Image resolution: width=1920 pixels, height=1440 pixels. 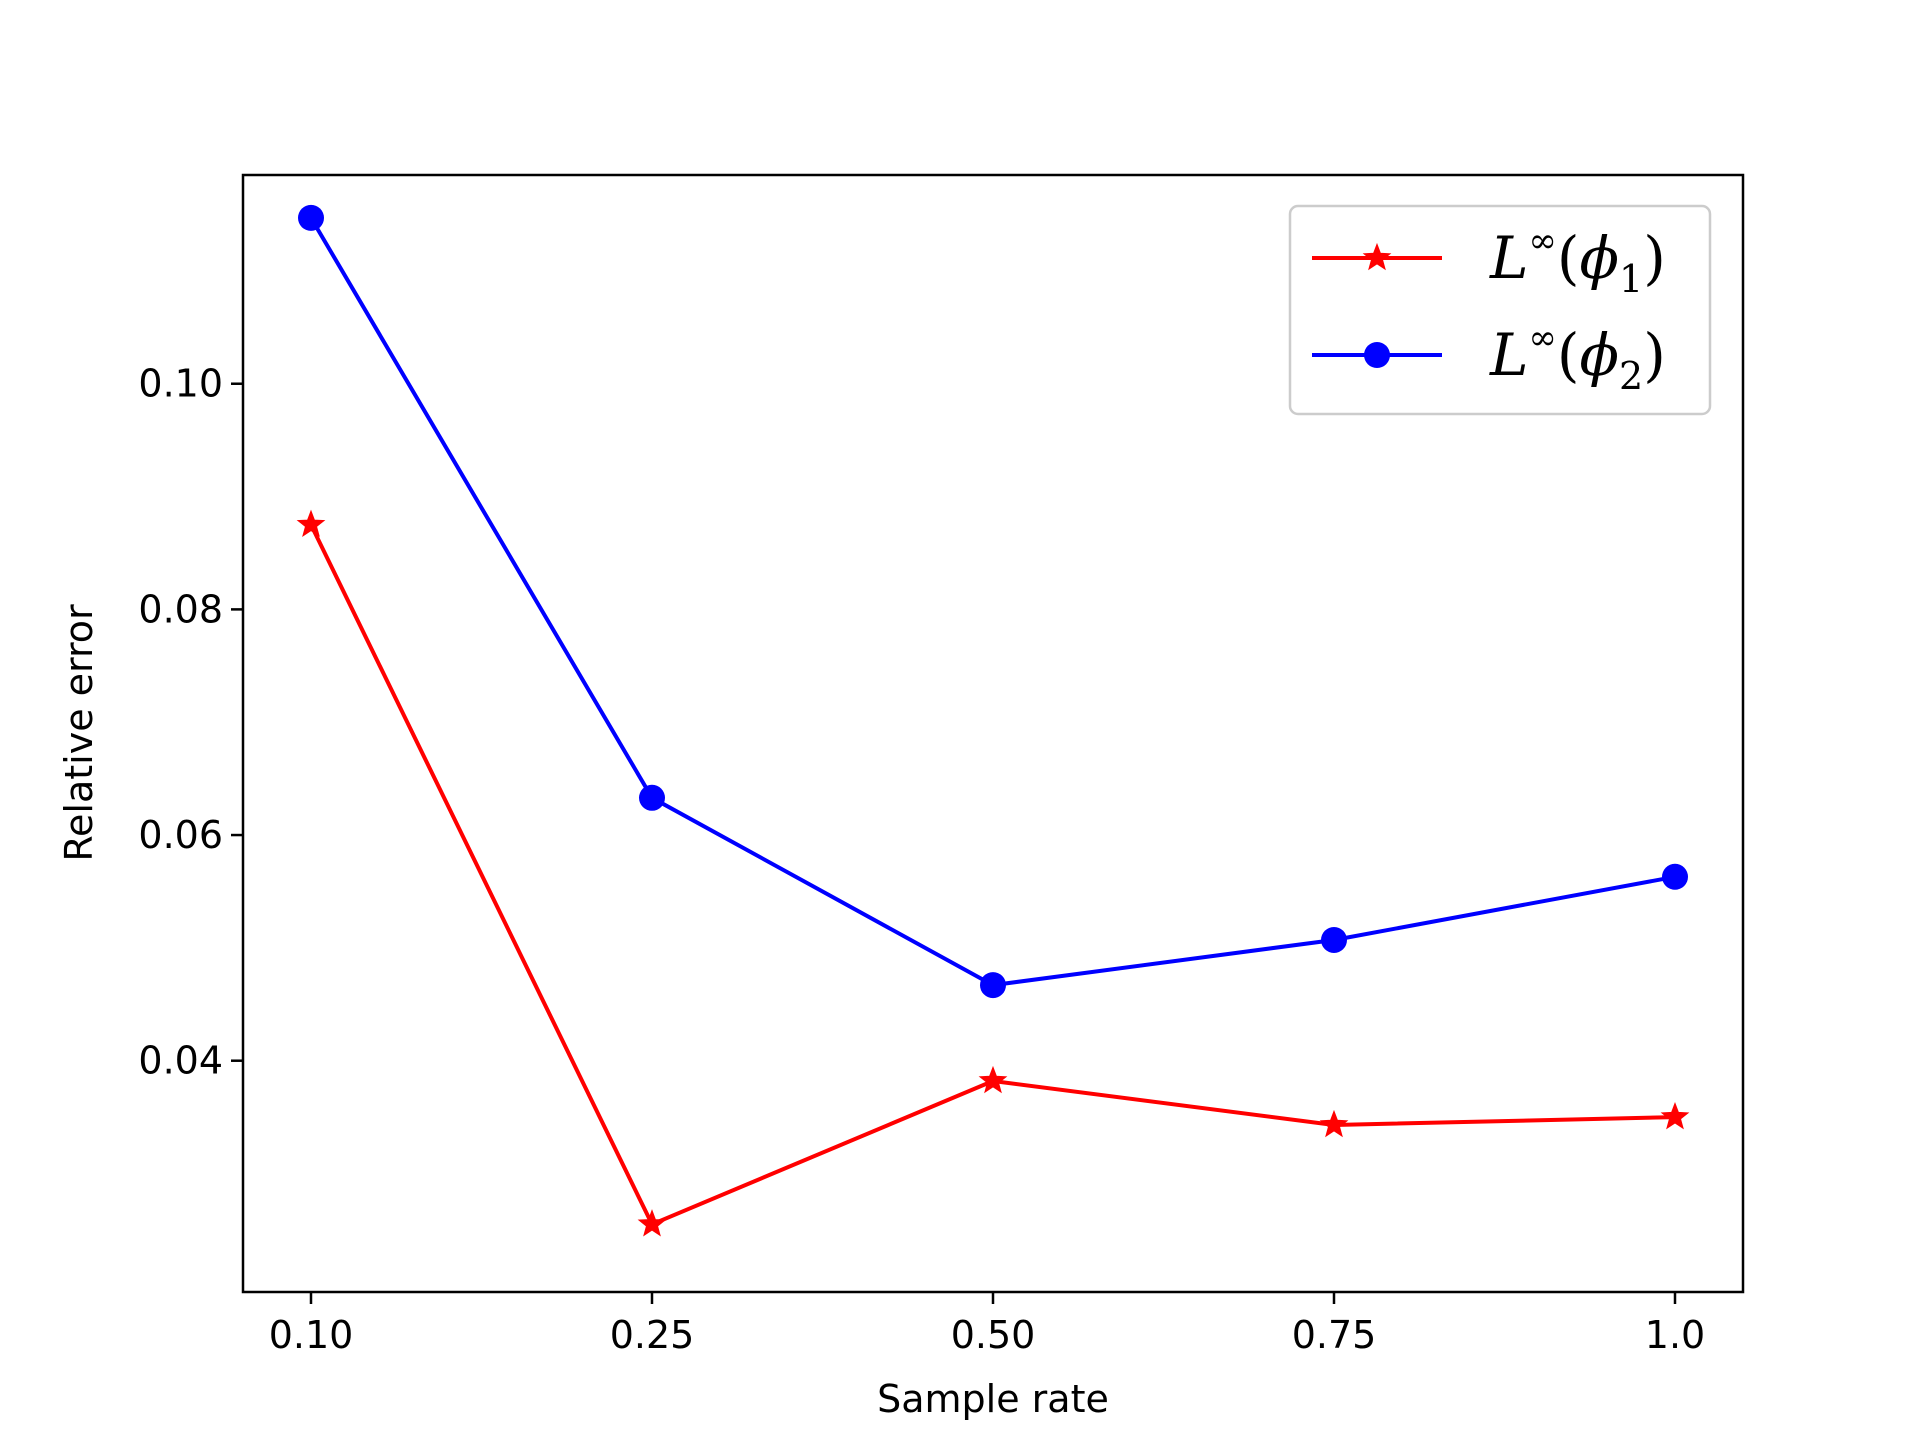 I want to click on x-tick-label: 0.50, so click(x=993, y=1335).